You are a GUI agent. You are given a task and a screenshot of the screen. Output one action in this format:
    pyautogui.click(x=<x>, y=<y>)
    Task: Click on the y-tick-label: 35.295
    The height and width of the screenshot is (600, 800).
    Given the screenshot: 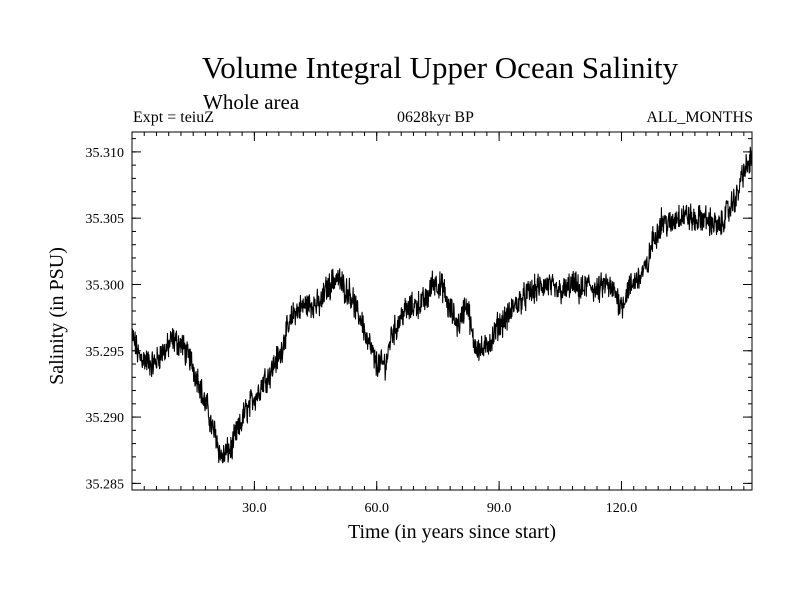 What is the action you would take?
    pyautogui.click(x=105, y=352)
    